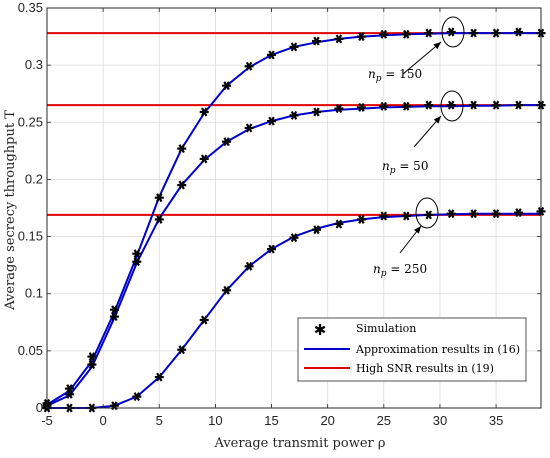 The image size is (550, 458). What do you see at coordinates (10, 210) in the screenshot?
I see `y-axis-title: Average secrecy throughput T` at bounding box center [10, 210].